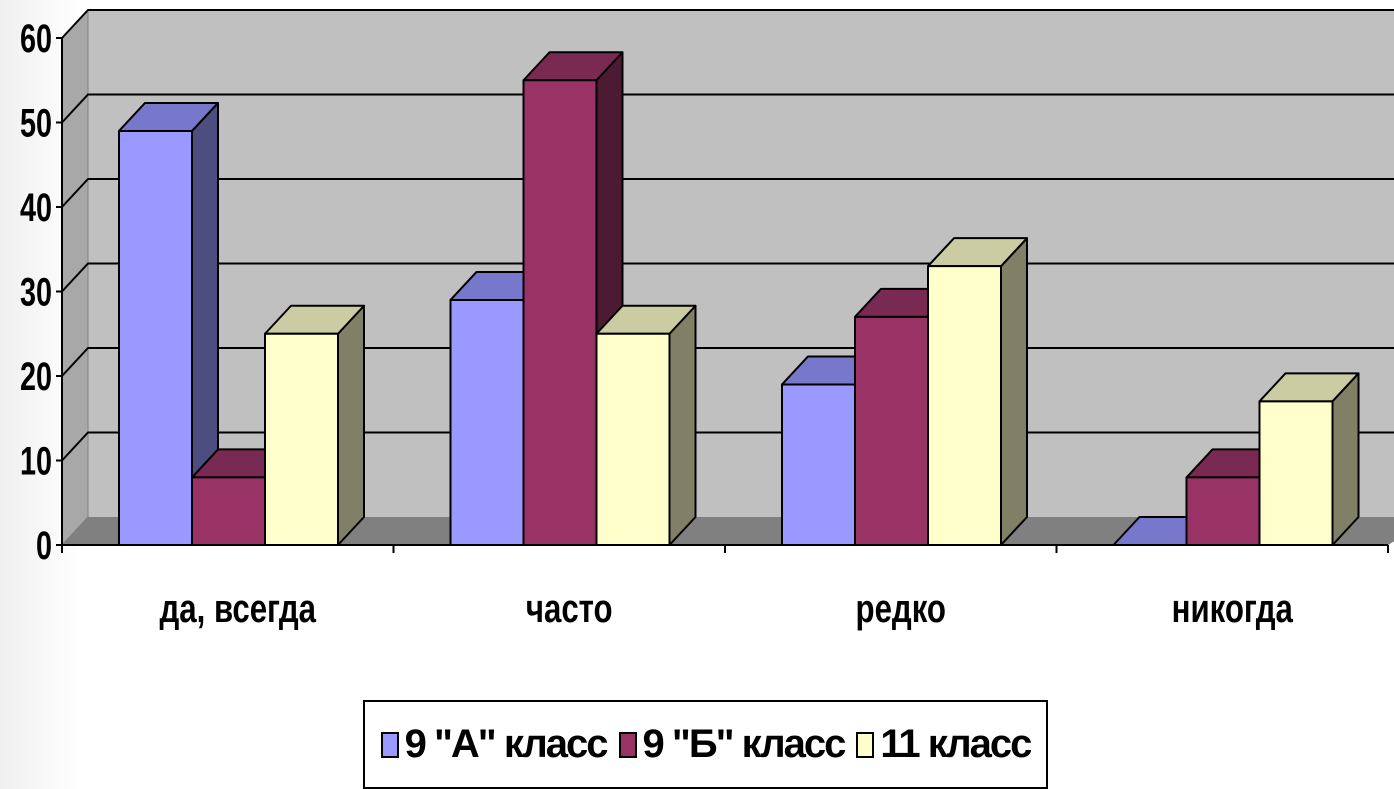  I want to click on x-category-label: редко, so click(901, 608).